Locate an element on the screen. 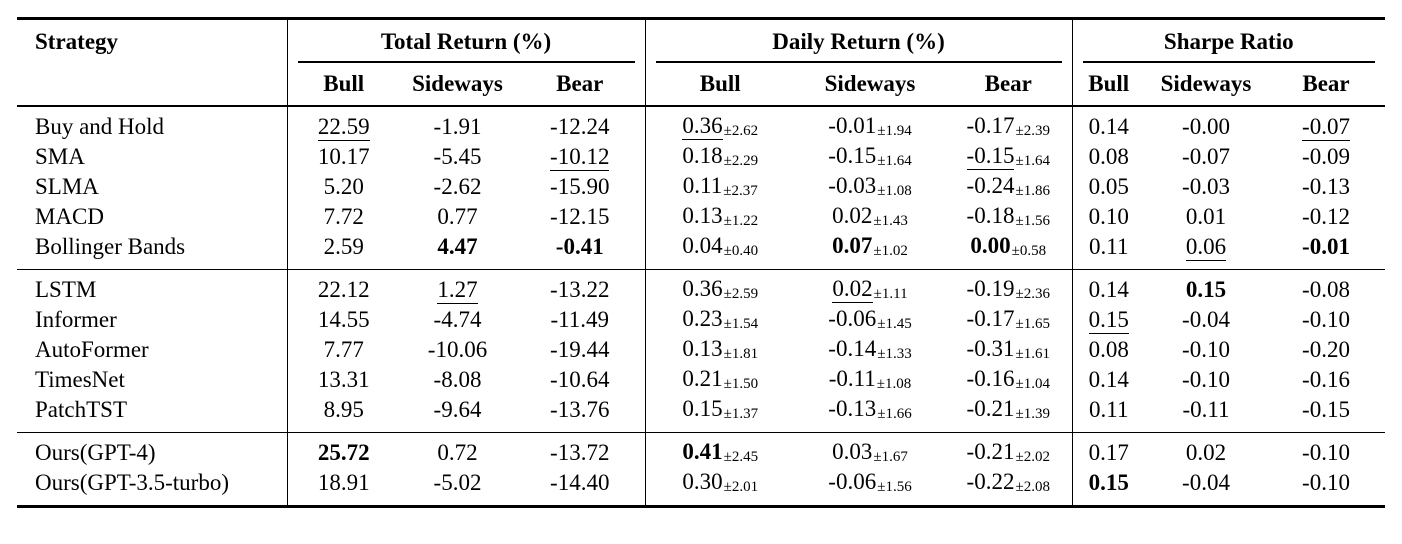 The image size is (1402, 544). value: 0.17 is located at coordinates (1108, 452).